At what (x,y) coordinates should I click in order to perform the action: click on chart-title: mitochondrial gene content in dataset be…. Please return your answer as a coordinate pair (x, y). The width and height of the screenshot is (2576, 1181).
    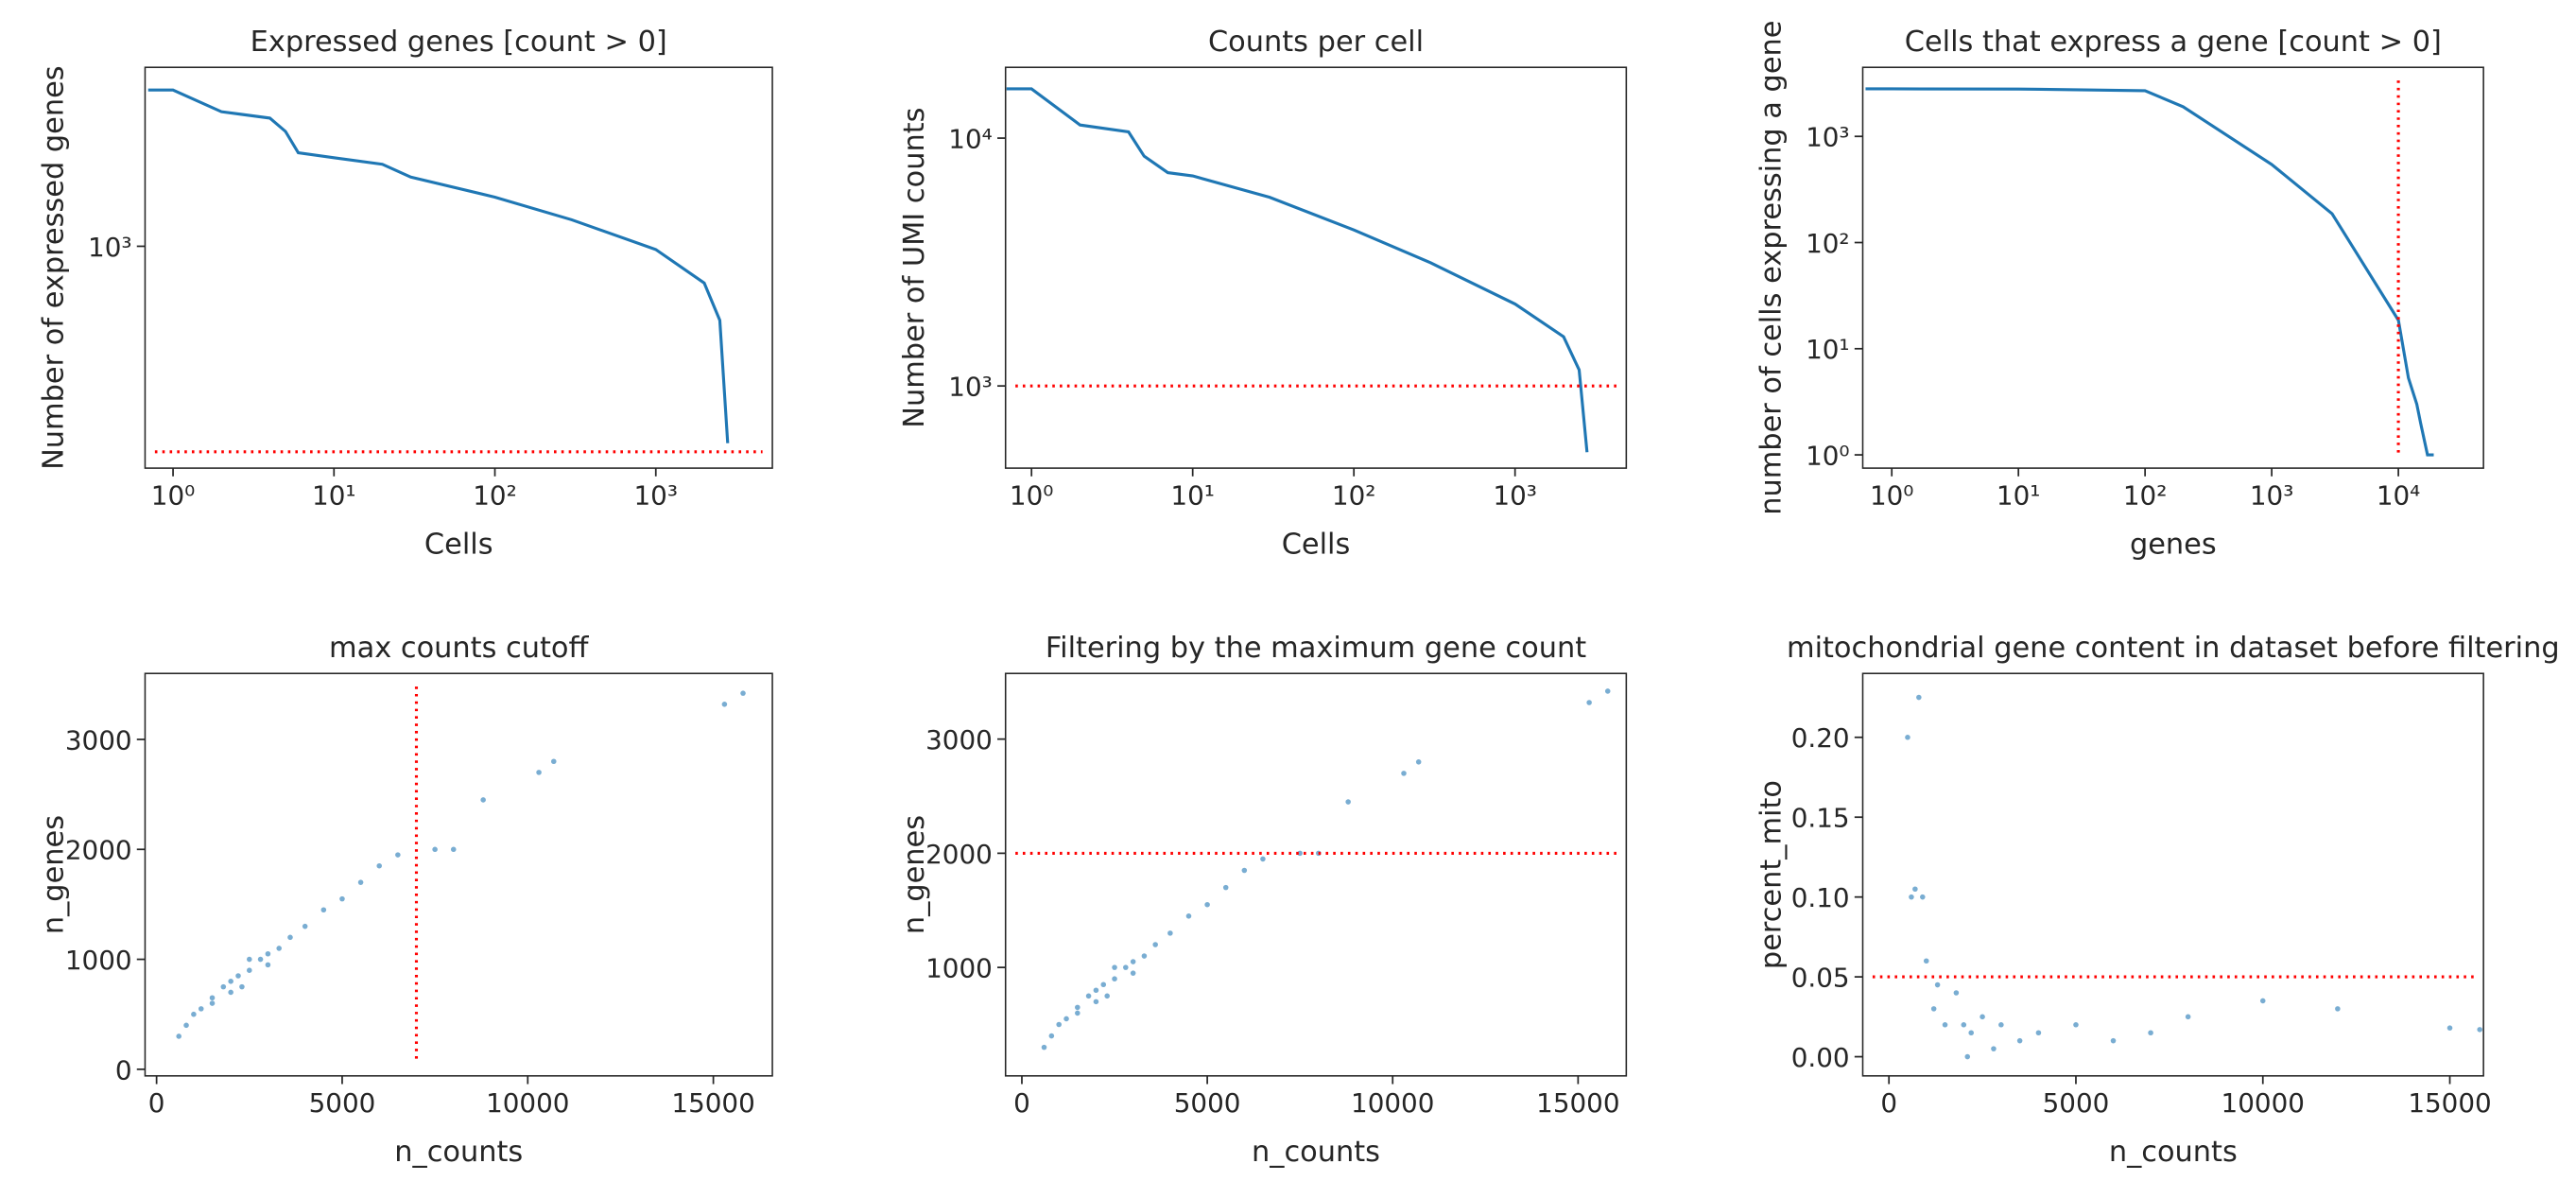
    Looking at the image, I should click on (2173, 648).